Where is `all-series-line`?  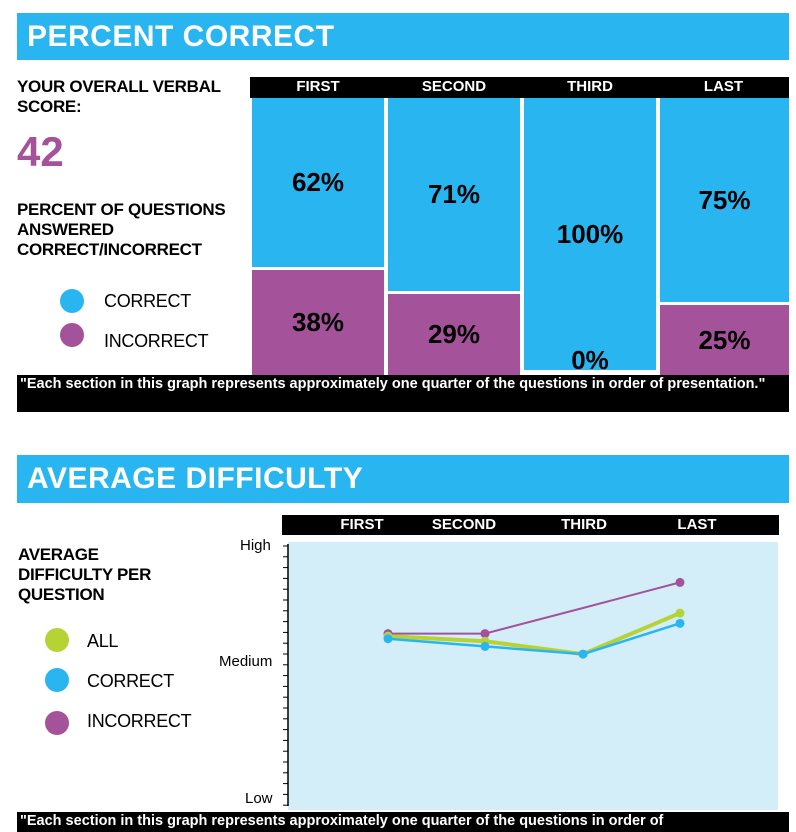 all-series-line is located at coordinates (534, 634).